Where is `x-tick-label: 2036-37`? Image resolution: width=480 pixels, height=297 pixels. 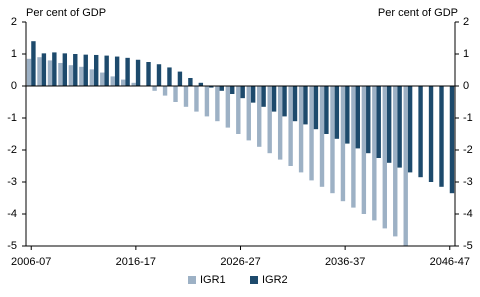 x-tick-label: 2036-37 is located at coordinates (345, 262).